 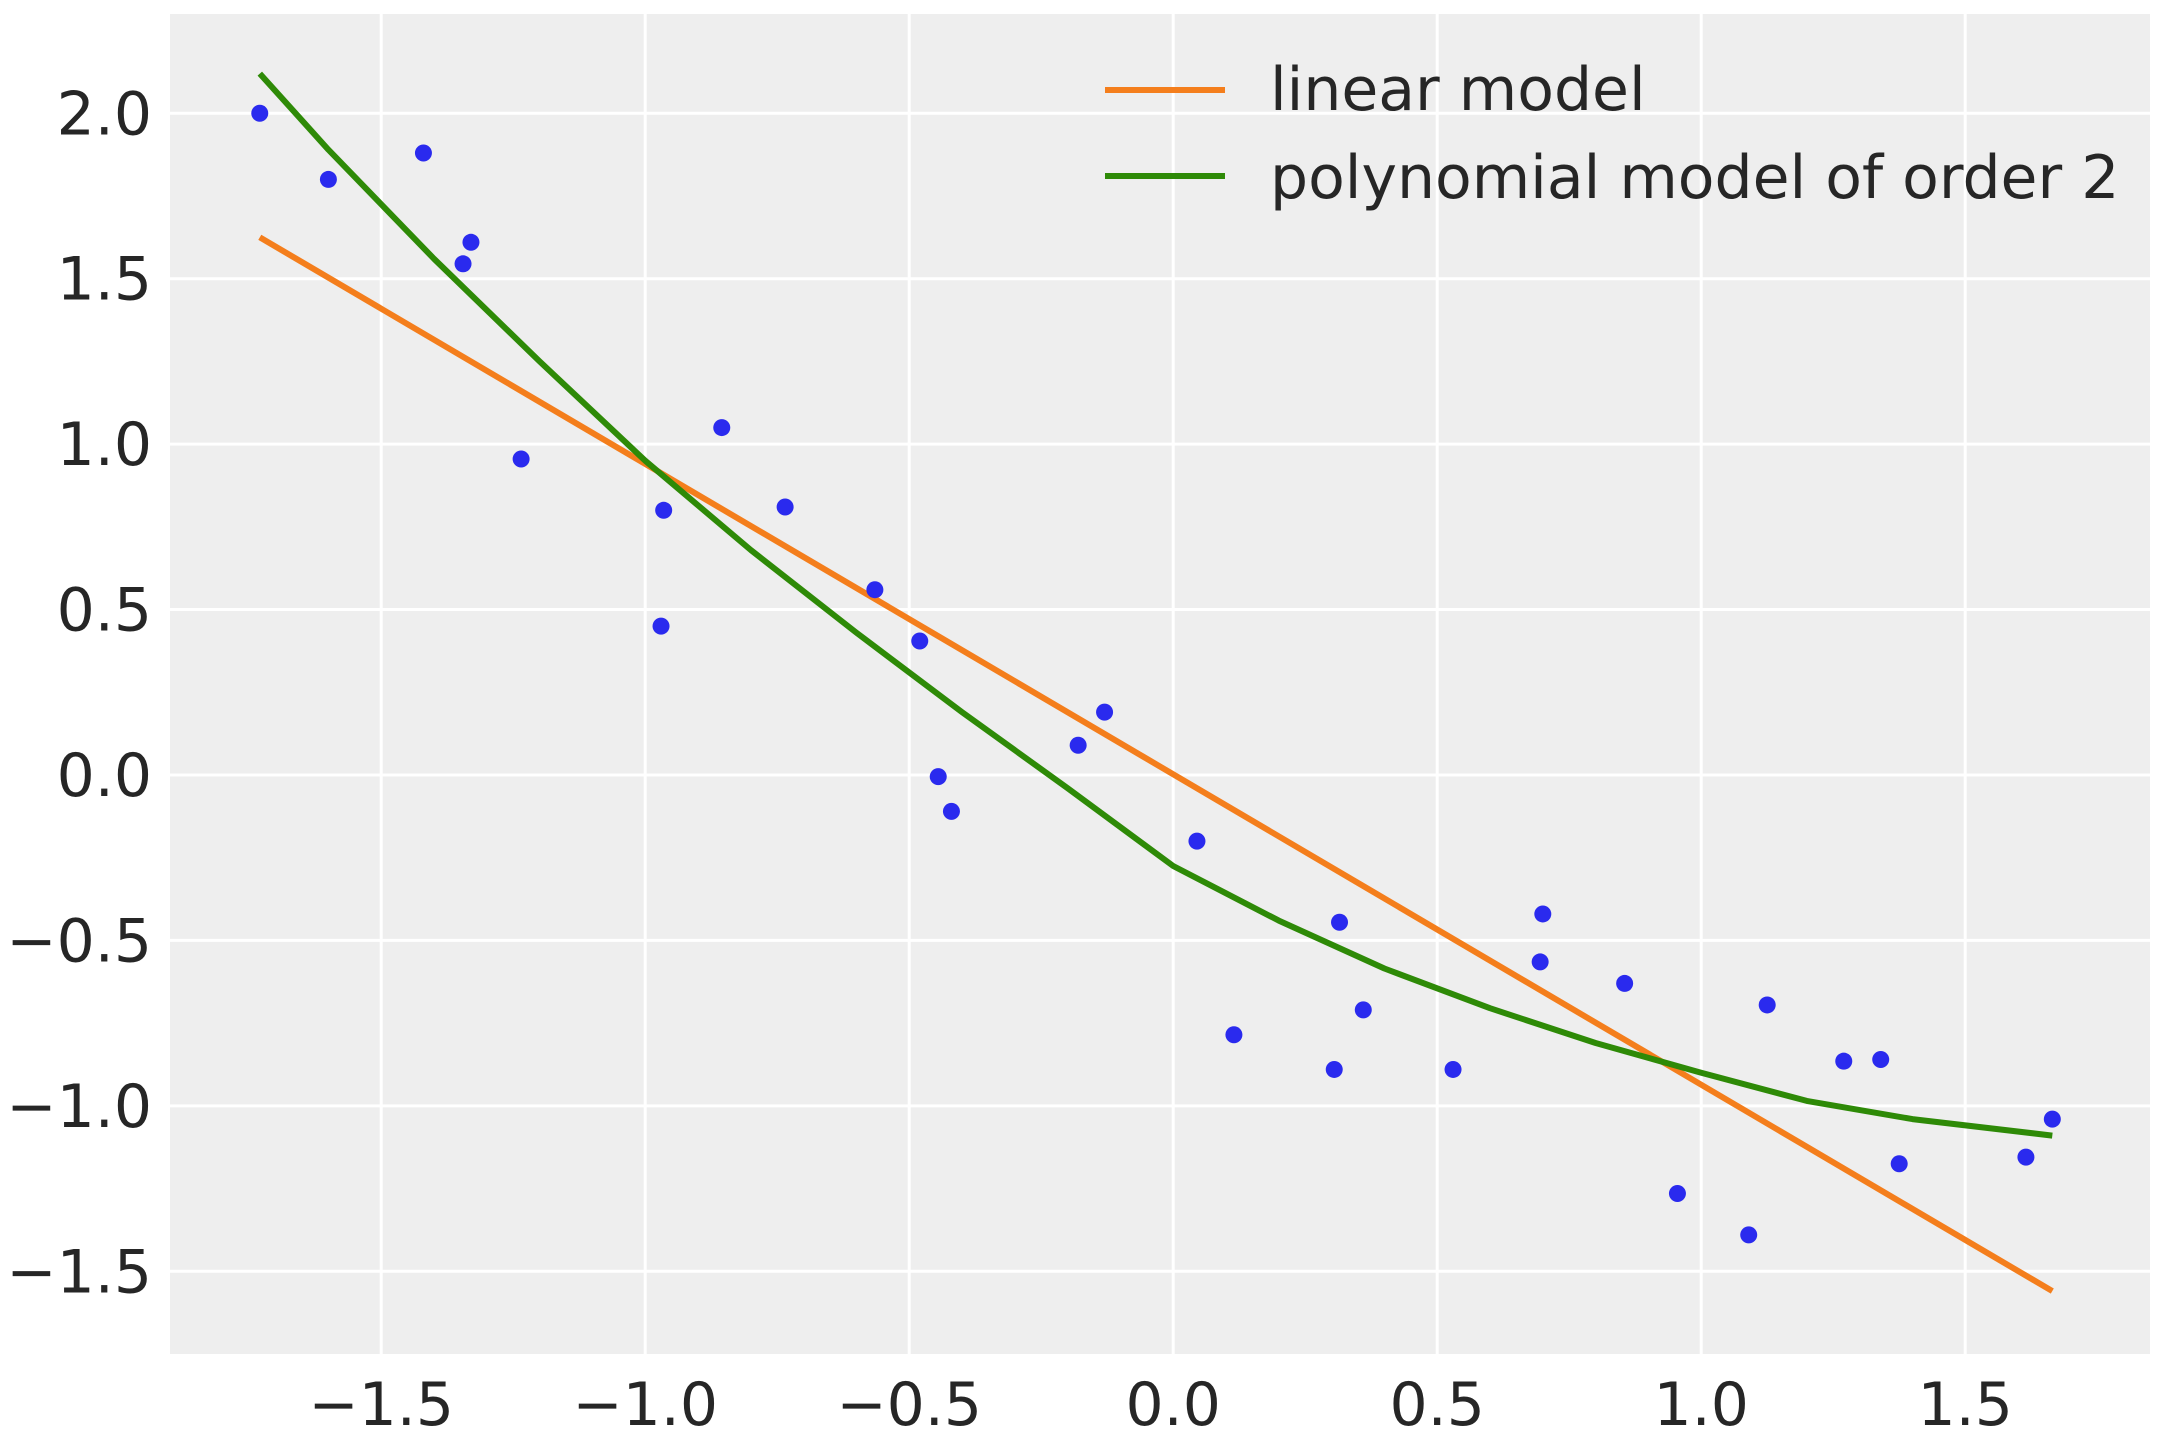 What do you see at coordinates (104, 280) in the screenshot?
I see `y-tick-label: 1.5` at bounding box center [104, 280].